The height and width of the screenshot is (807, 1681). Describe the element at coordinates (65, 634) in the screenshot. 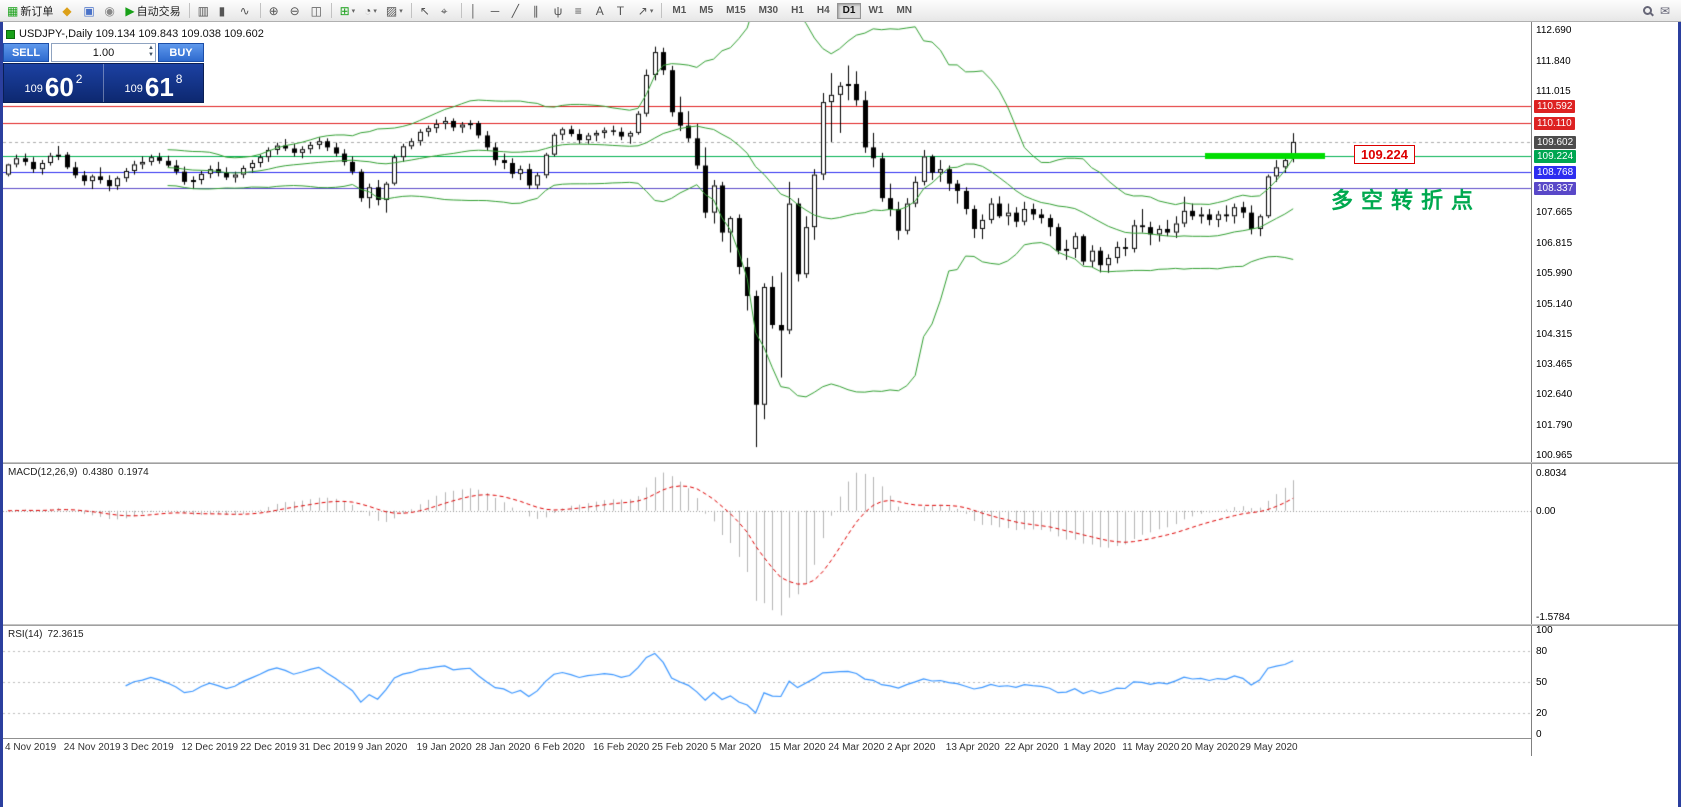

I see `rsi-value: 72.3615` at that location.